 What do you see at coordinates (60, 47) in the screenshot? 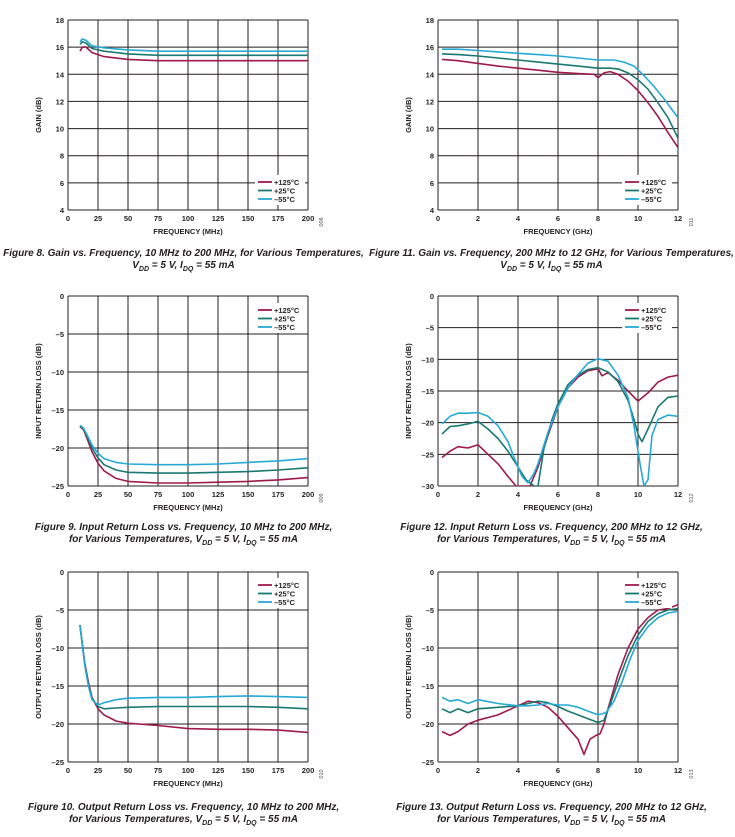
I see `y-tick-label: 16` at bounding box center [60, 47].